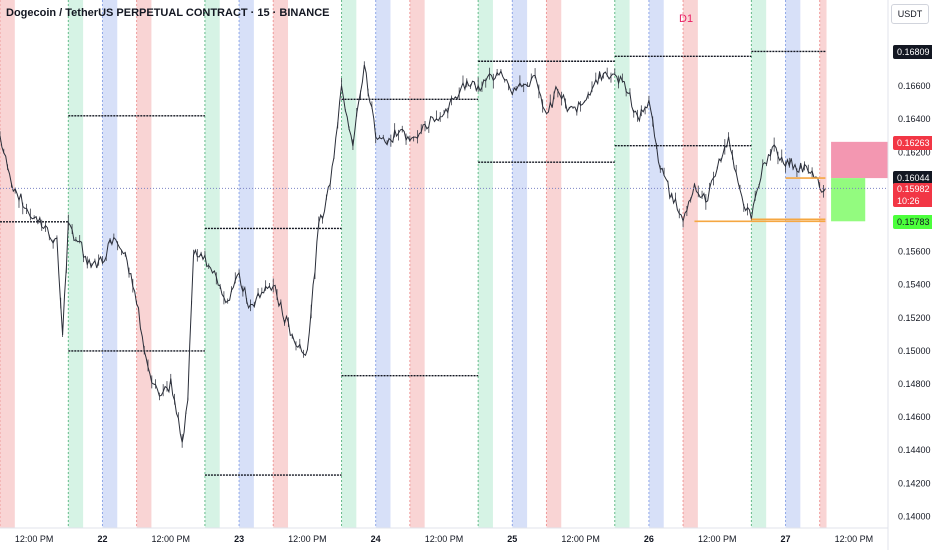  What do you see at coordinates (914, 252) in the screenshot?
I see `y-tick-label: 0.15600` at bounding box center [914, 252].